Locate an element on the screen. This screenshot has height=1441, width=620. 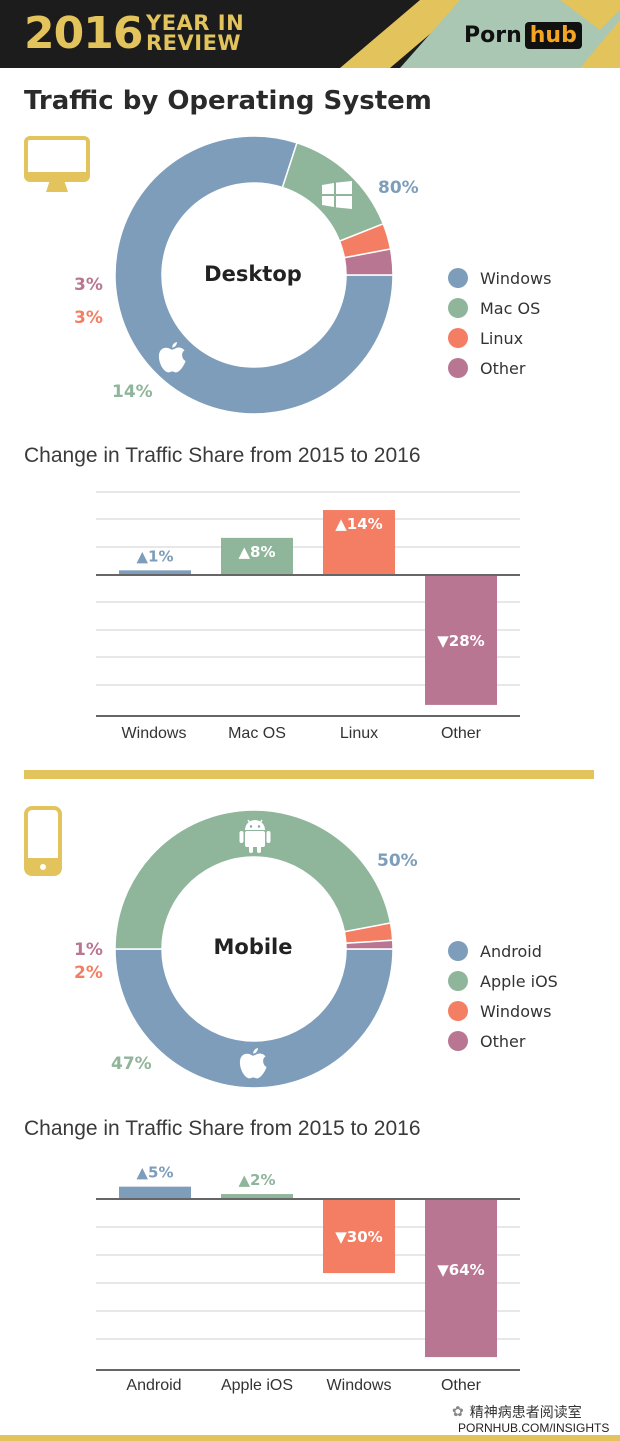
page-title: Traffic by Operating System is located at coordinates (228, 101).